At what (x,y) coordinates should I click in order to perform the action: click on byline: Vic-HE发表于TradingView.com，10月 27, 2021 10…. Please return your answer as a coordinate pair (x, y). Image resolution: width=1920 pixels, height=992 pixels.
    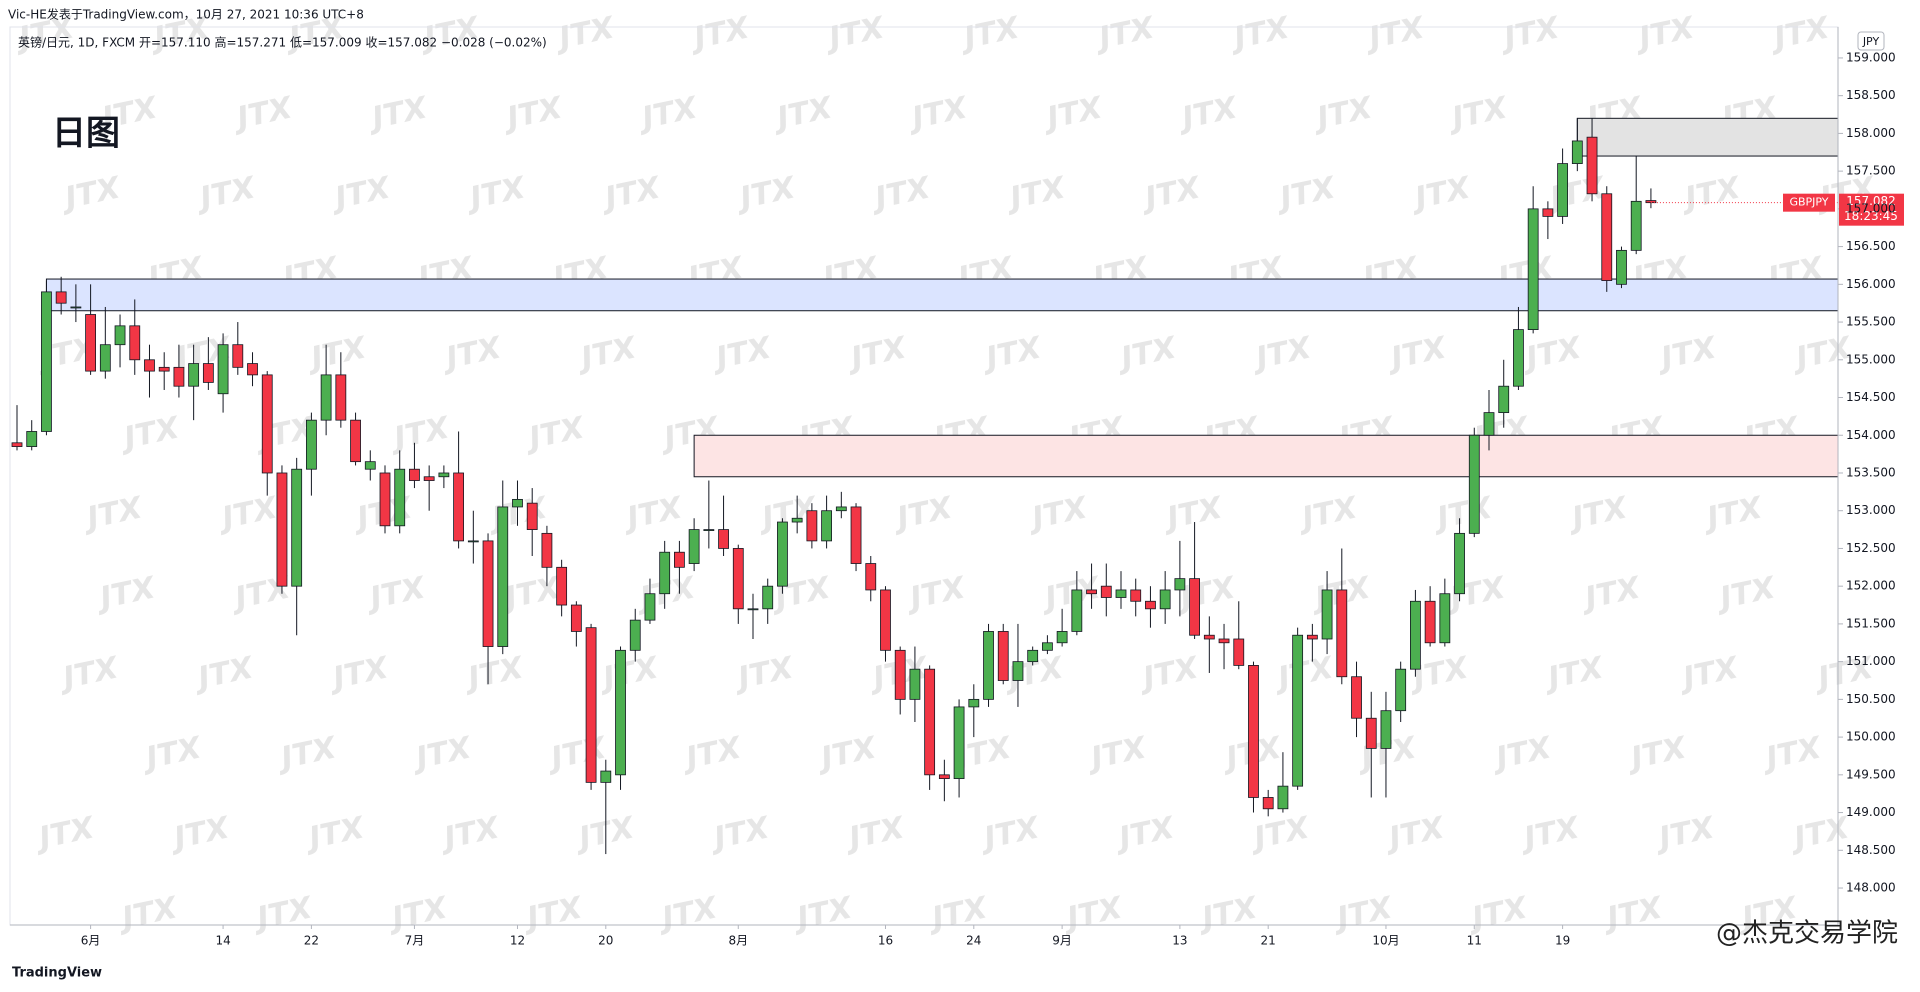
    Looking at the image, I should click on (186, 14).